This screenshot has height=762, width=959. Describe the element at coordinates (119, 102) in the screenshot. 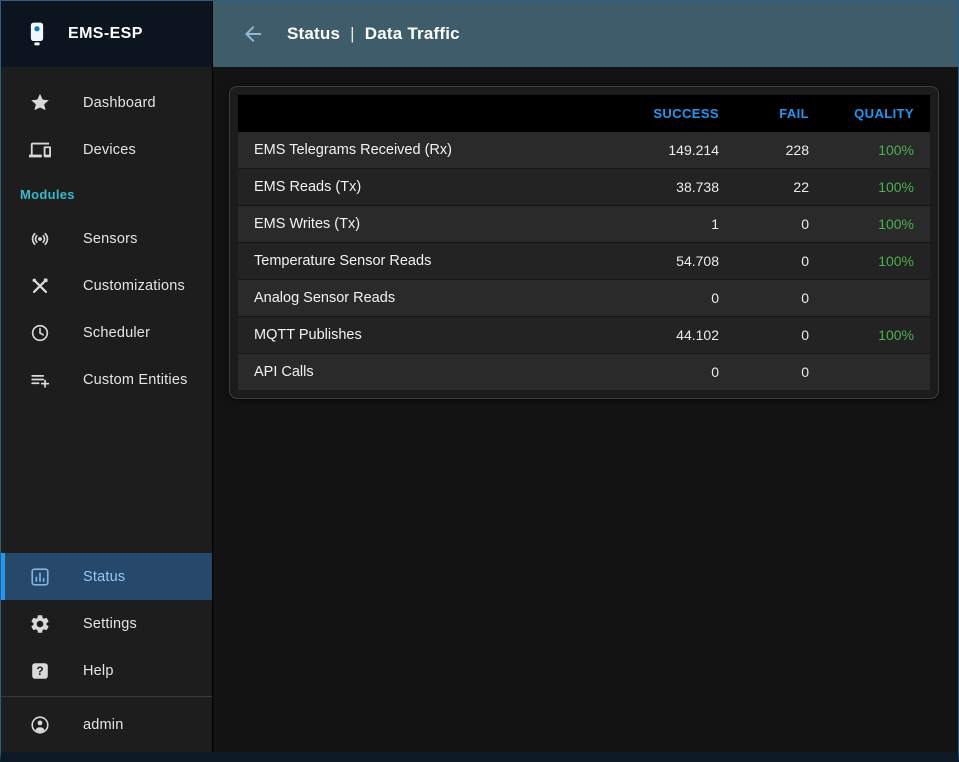

I see `sidebar-item-label: Dashboard` at that location.